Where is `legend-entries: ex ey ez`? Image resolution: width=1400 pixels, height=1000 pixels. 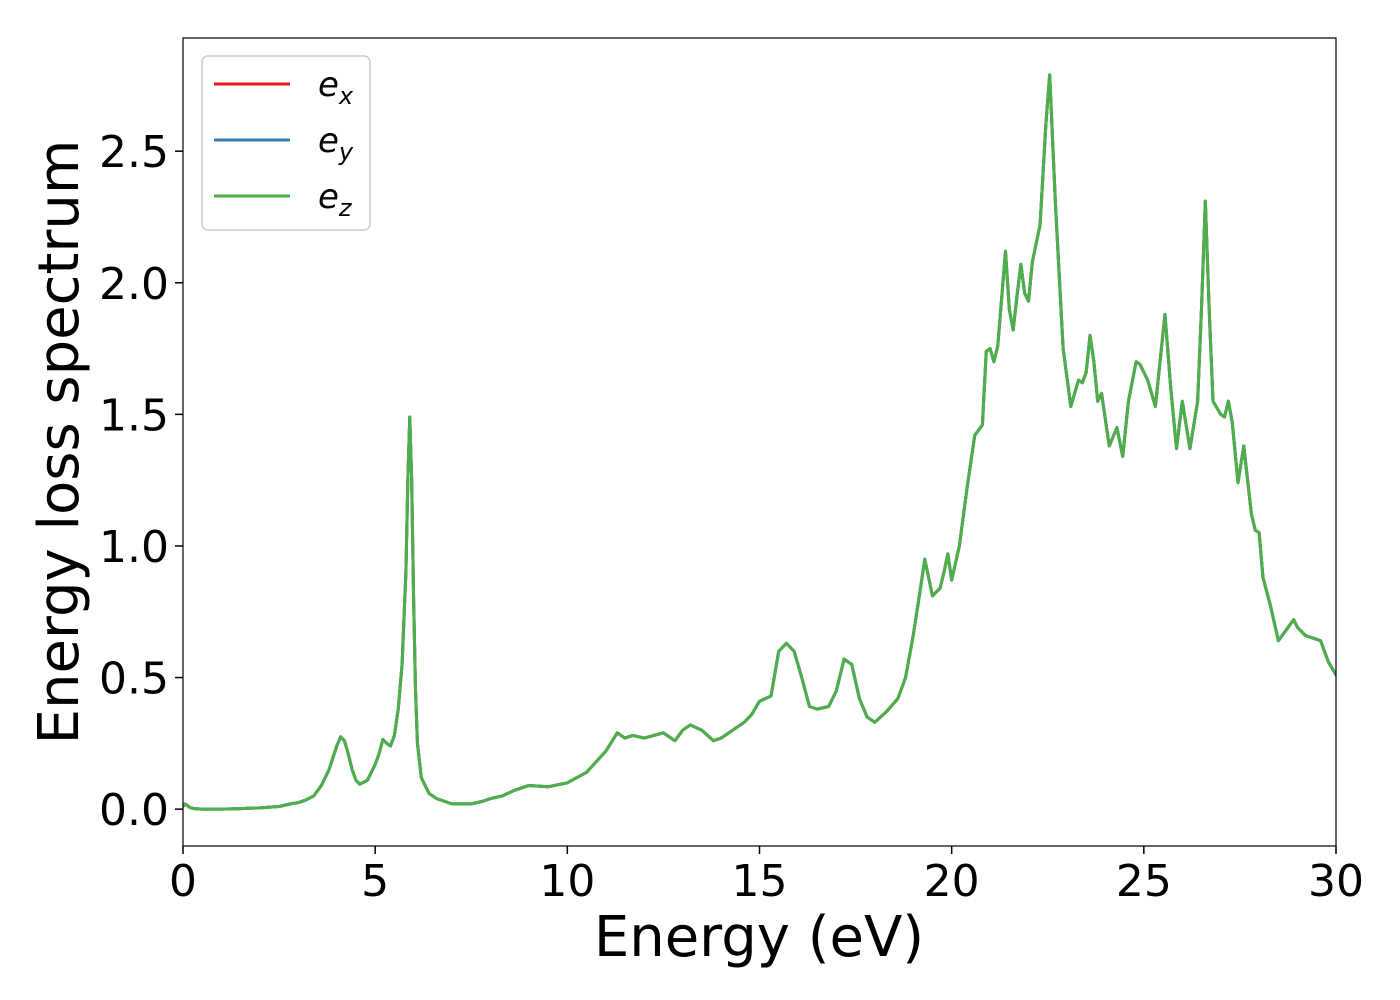 legend-entries: ex ey ez is located at coordinates (284, 143).